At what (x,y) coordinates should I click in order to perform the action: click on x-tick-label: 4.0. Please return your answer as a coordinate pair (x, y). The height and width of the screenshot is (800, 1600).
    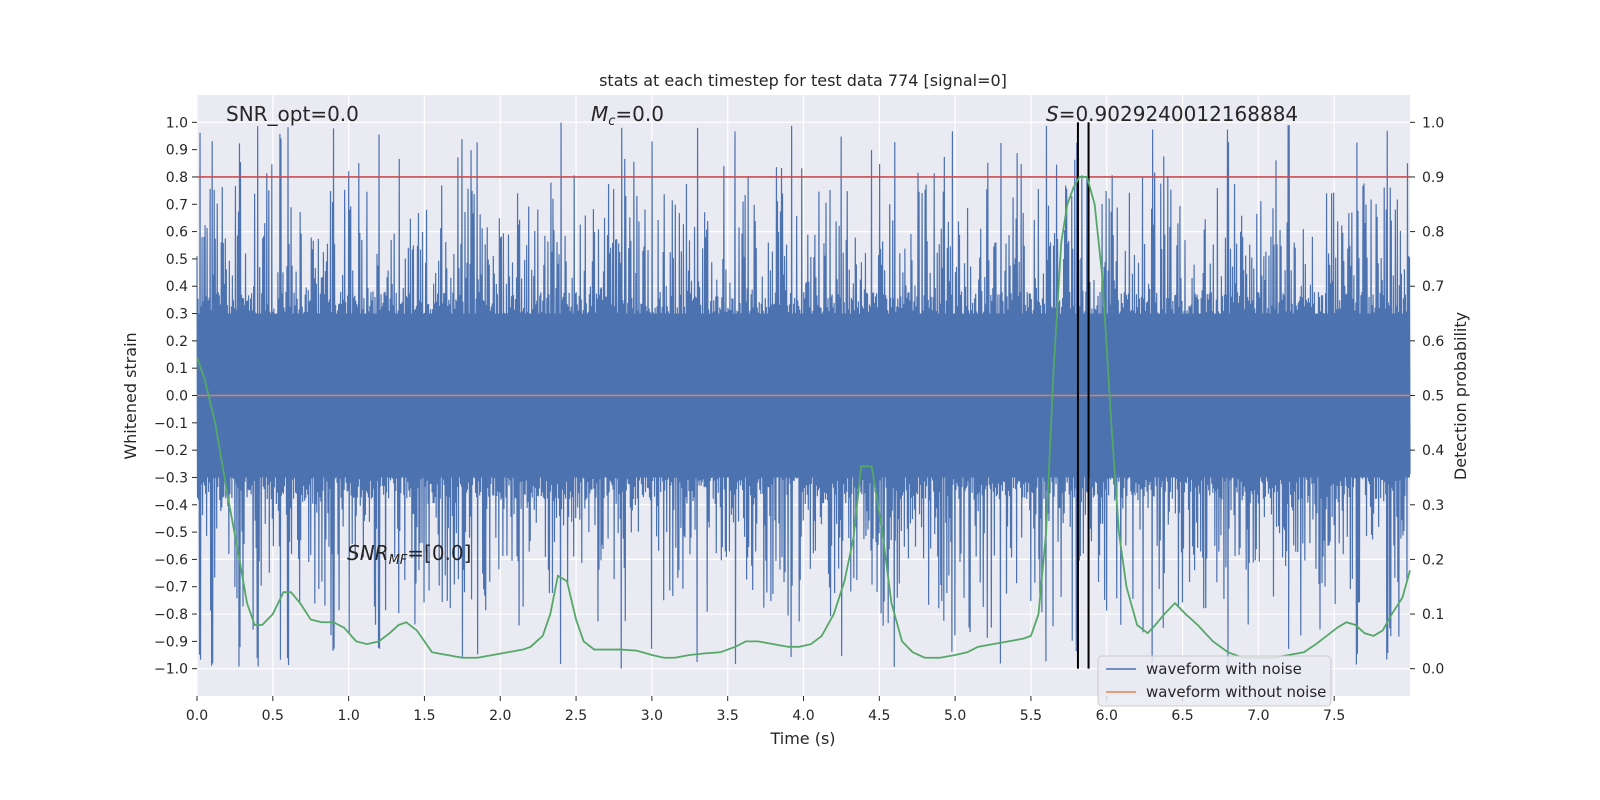
    Looking at the image, I should click on (803, 716).